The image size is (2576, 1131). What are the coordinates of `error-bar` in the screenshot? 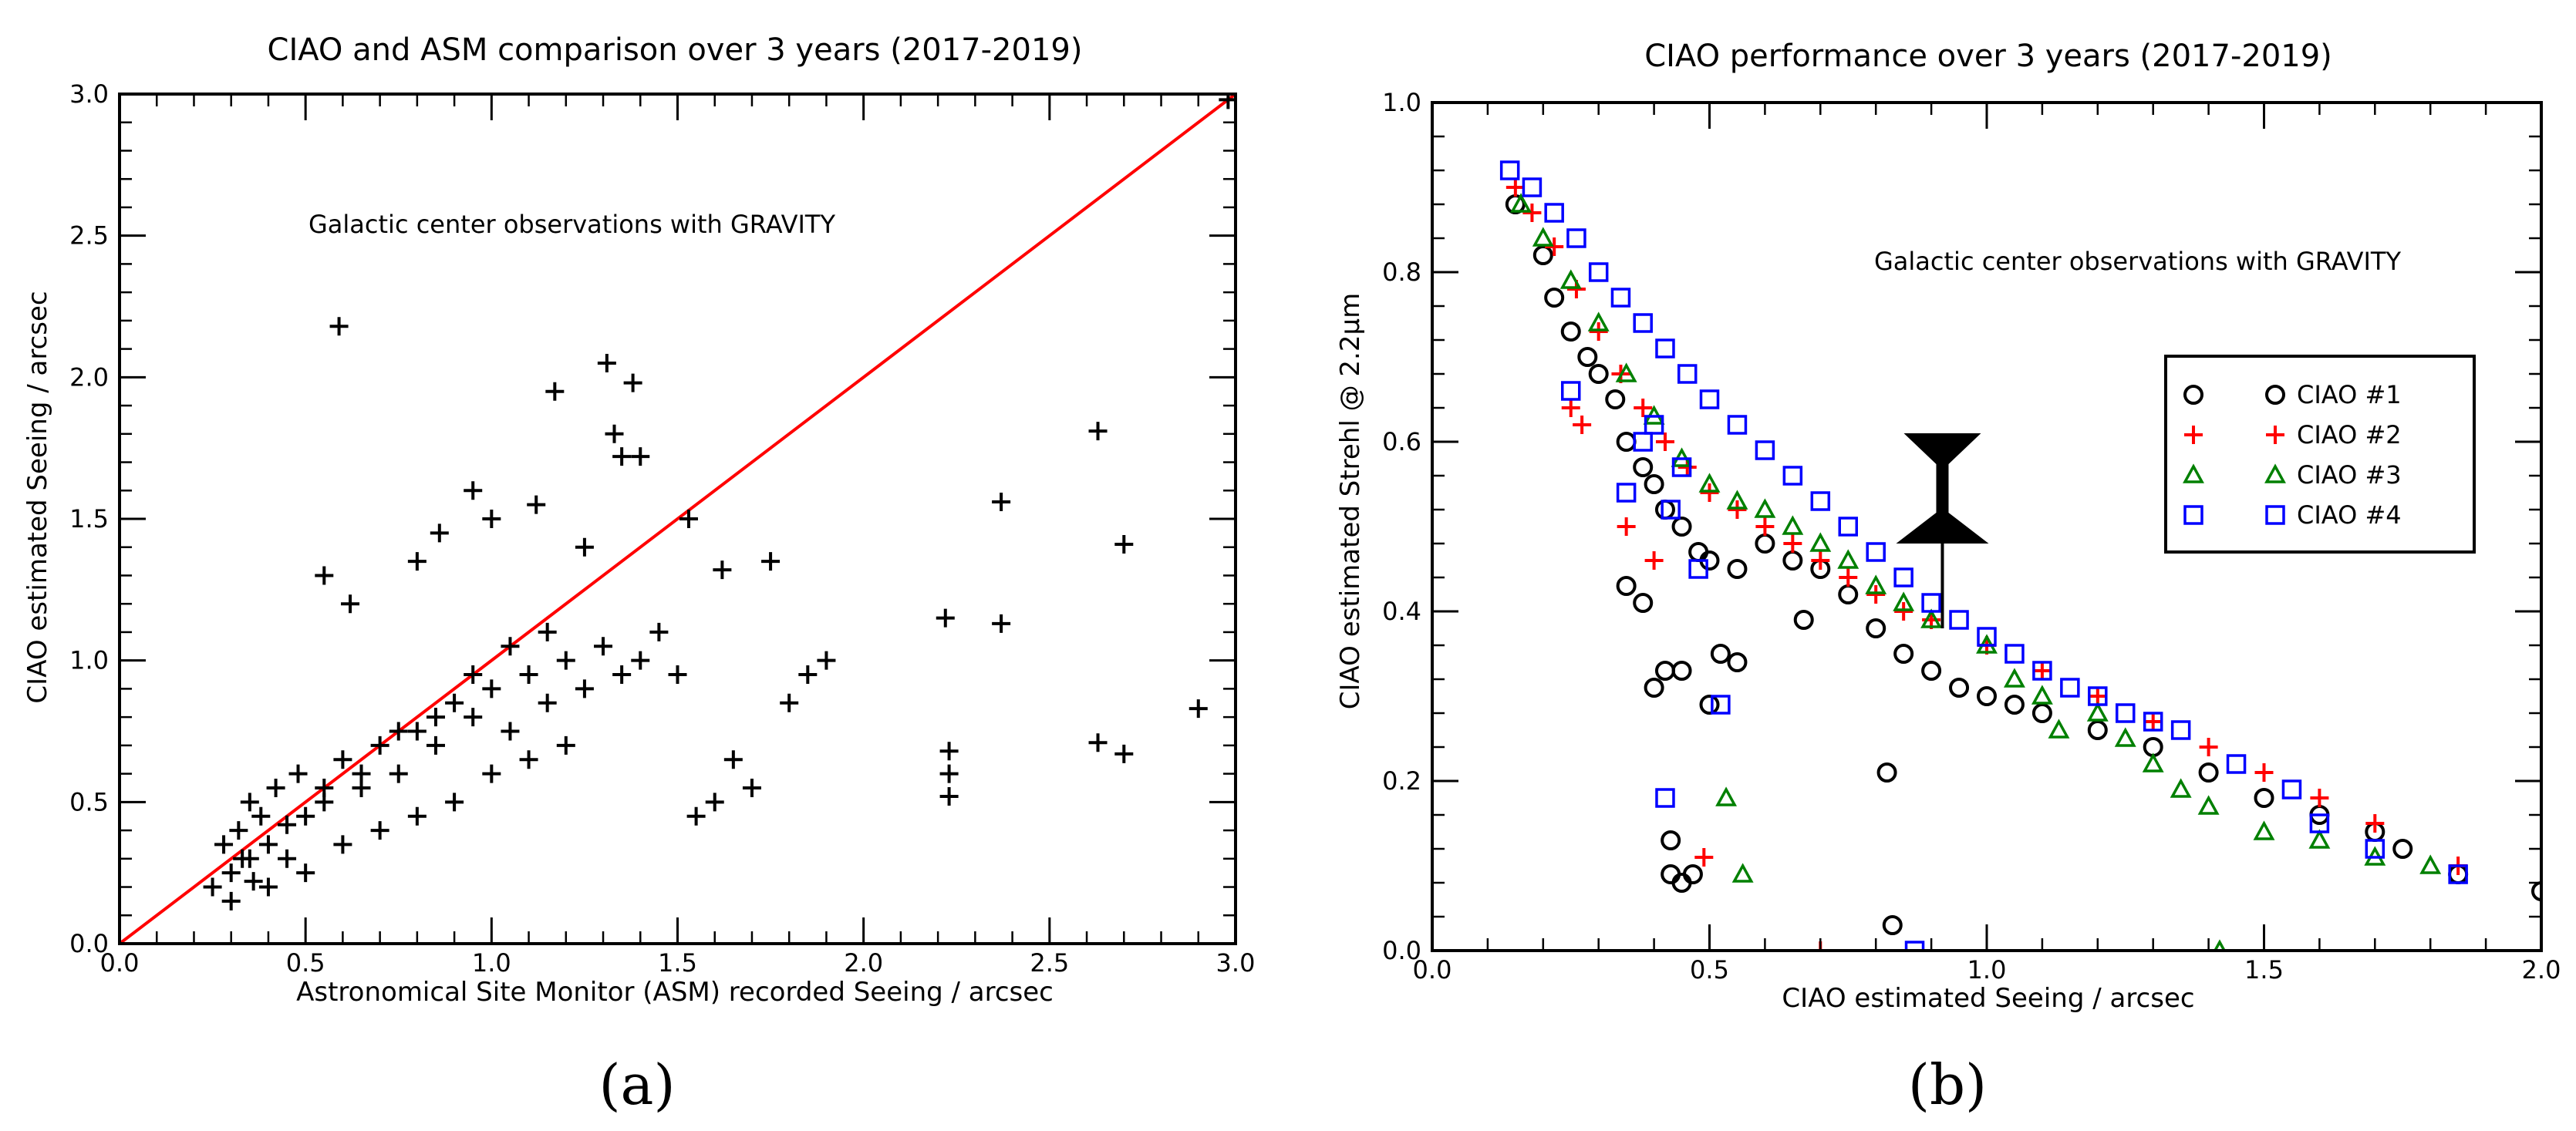 It's located at (1942, 489).